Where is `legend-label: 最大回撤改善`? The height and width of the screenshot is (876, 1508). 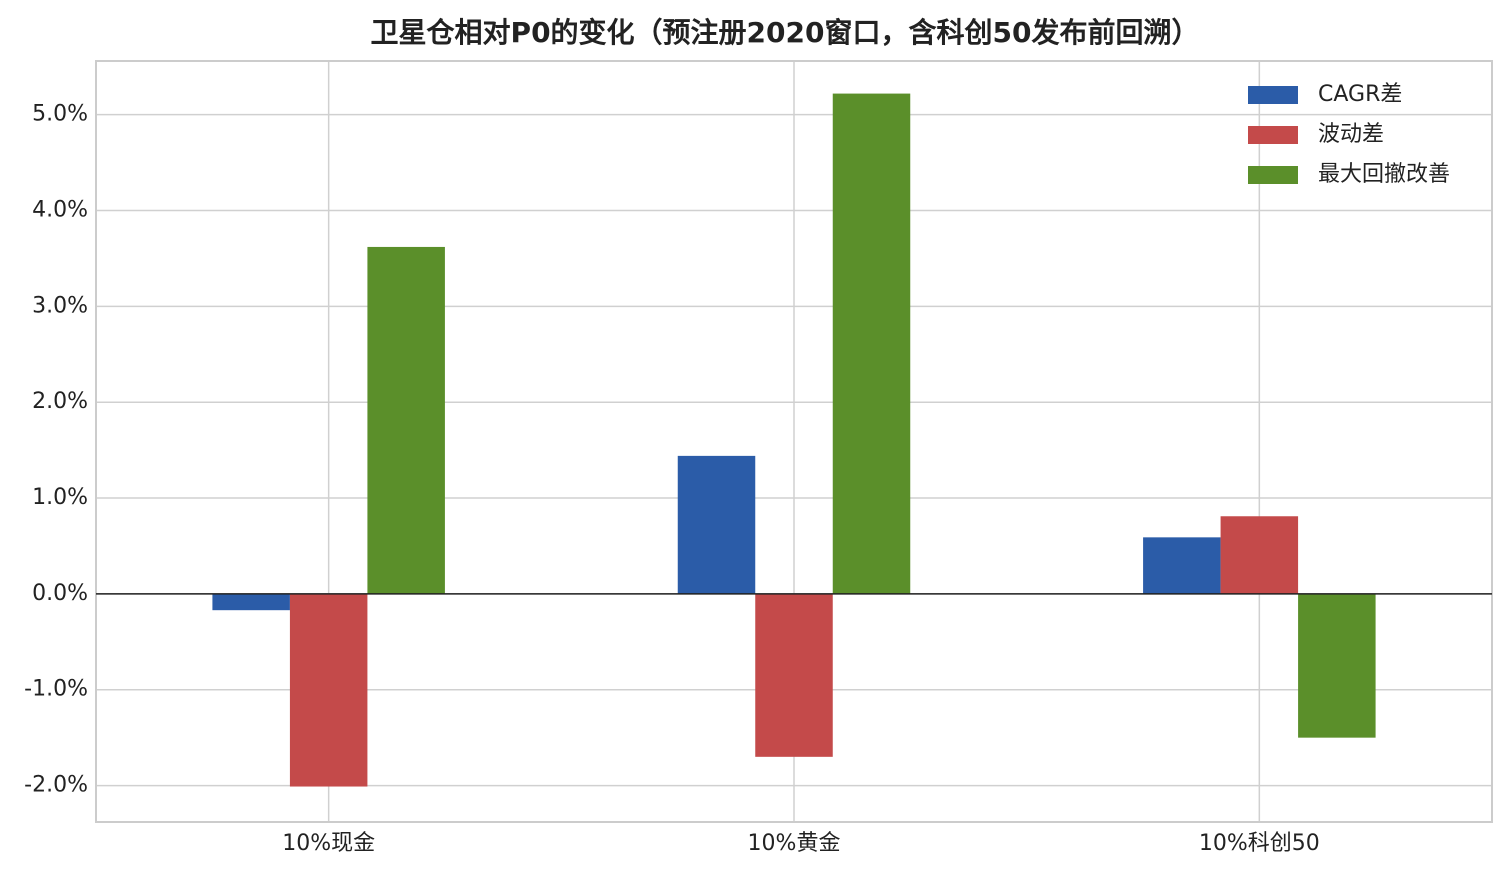 legend-label: 最大回撤改善 is located at coordinates (1384, 174).